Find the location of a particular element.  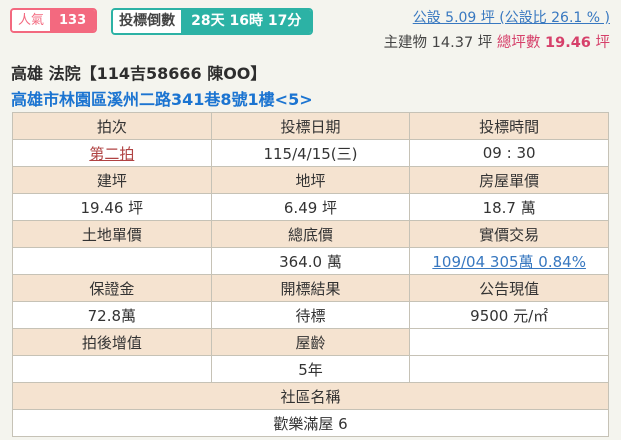

actual-price-link: 109/04 305萬 0.84% is located at coordinates (509, 261).